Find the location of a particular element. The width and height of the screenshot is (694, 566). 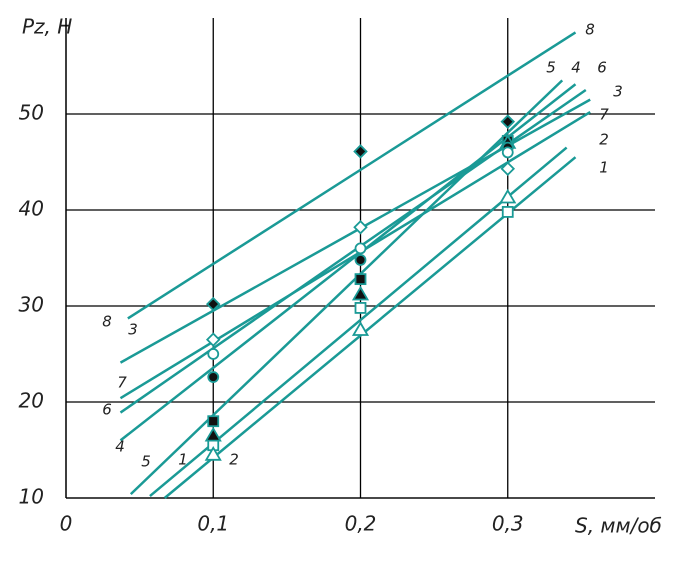

y-tick-label: 10 is located at coordinates (31, 497).